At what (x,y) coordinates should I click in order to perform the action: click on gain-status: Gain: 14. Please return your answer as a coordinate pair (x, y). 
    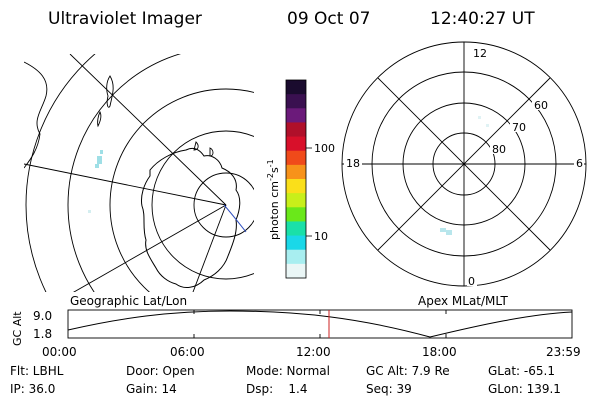
    Looking at the image, I should click on (151, 389).